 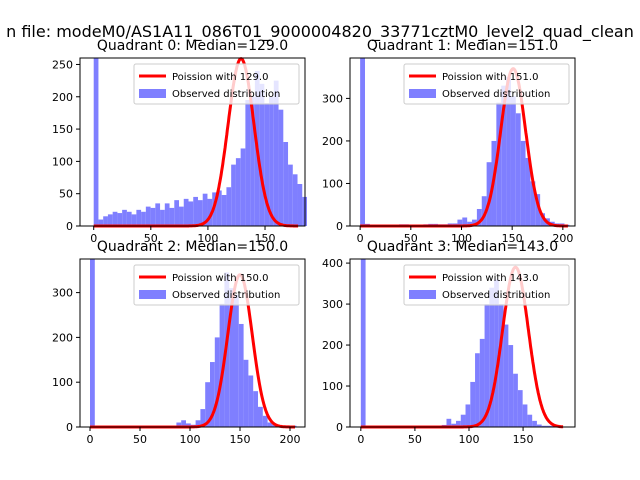 What do you see at coordinates (468, 439) in the screenshot?
I see `x-tick-label: 100` at bounding box center [468, 439].